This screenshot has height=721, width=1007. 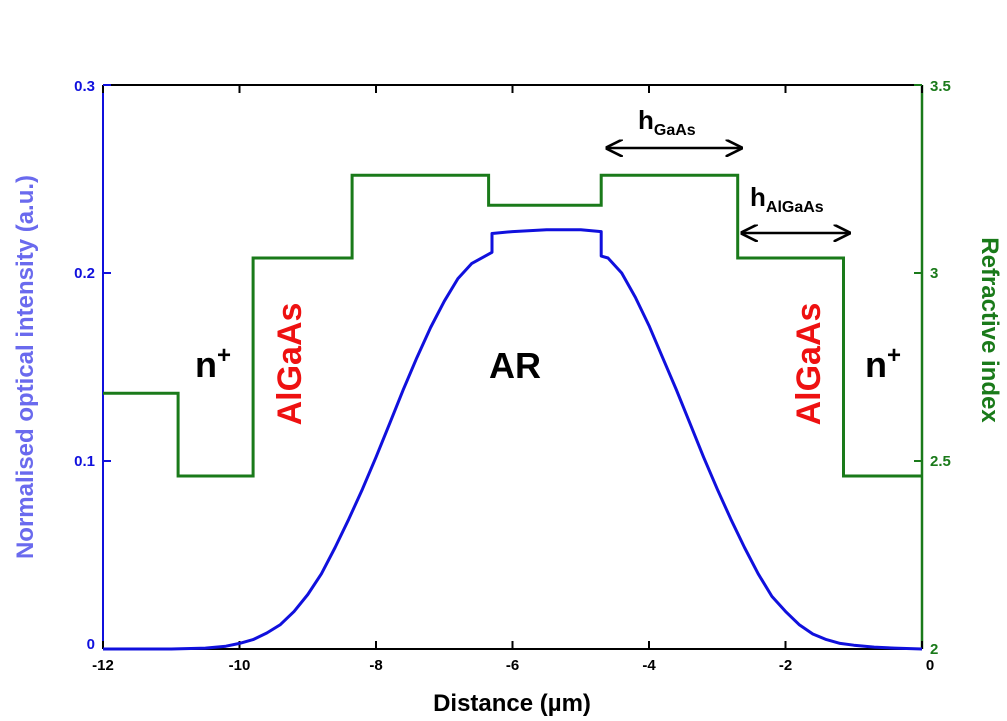 What do you see at coordinates (809, 364) in the screenshot?
I see `algaas-right-label: AlGaAs` at bounding box center [809, 364].